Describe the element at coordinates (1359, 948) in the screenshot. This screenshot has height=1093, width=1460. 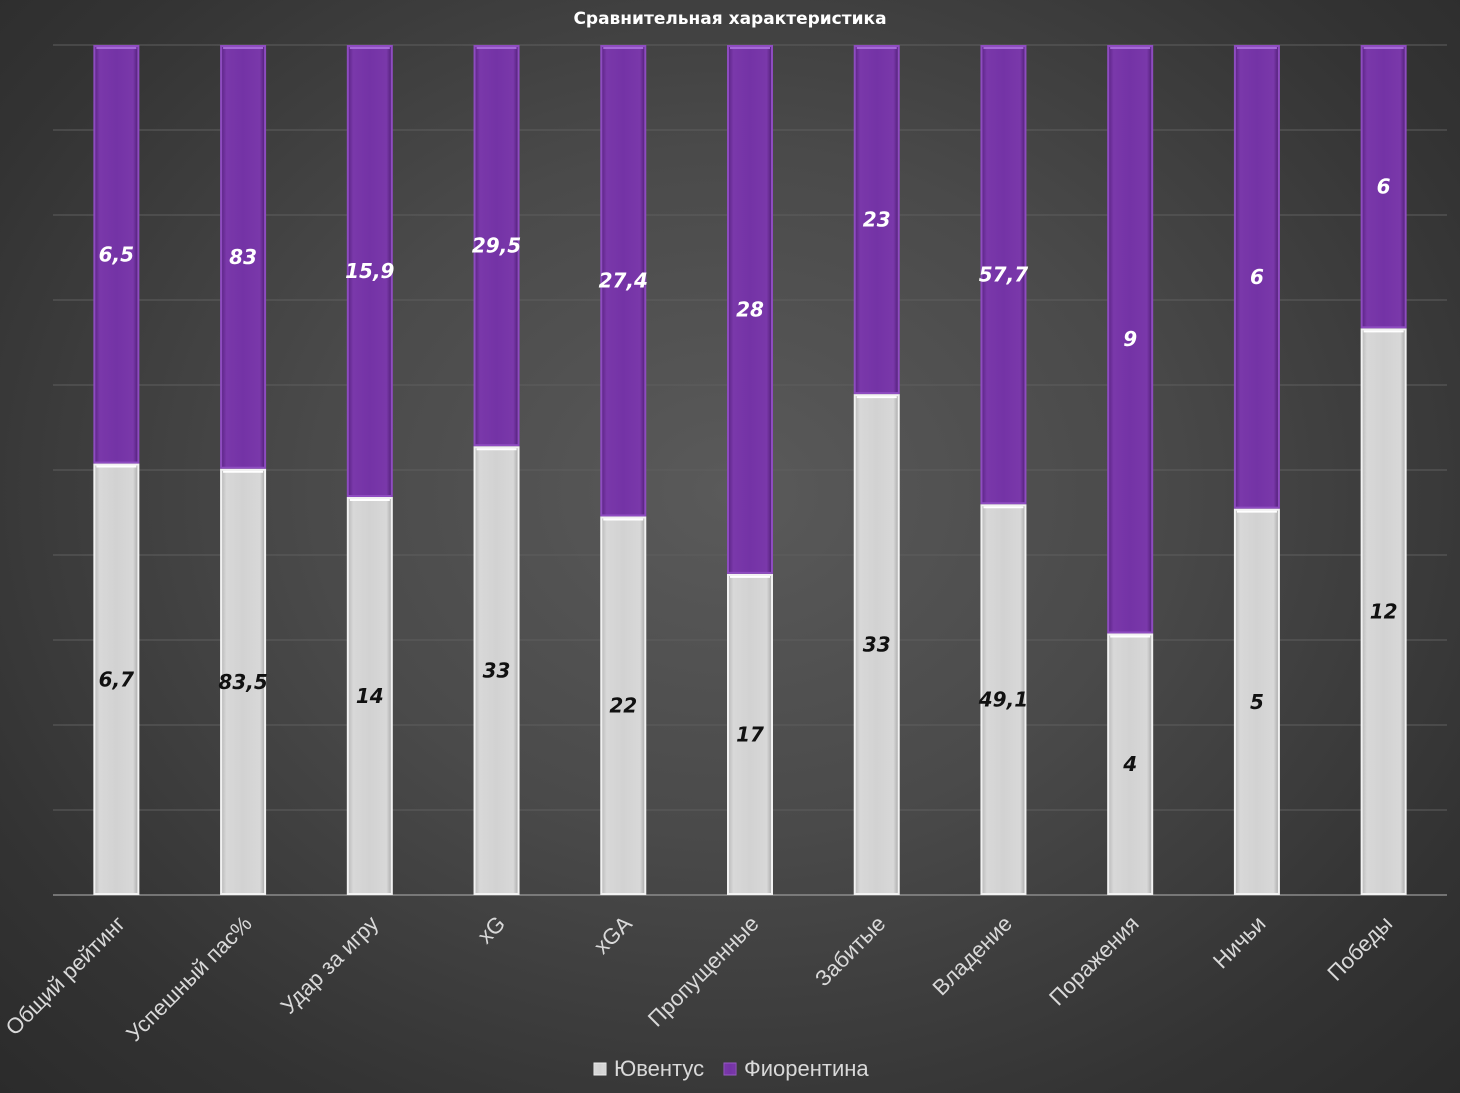
I see `category-label: Победы` at that location.